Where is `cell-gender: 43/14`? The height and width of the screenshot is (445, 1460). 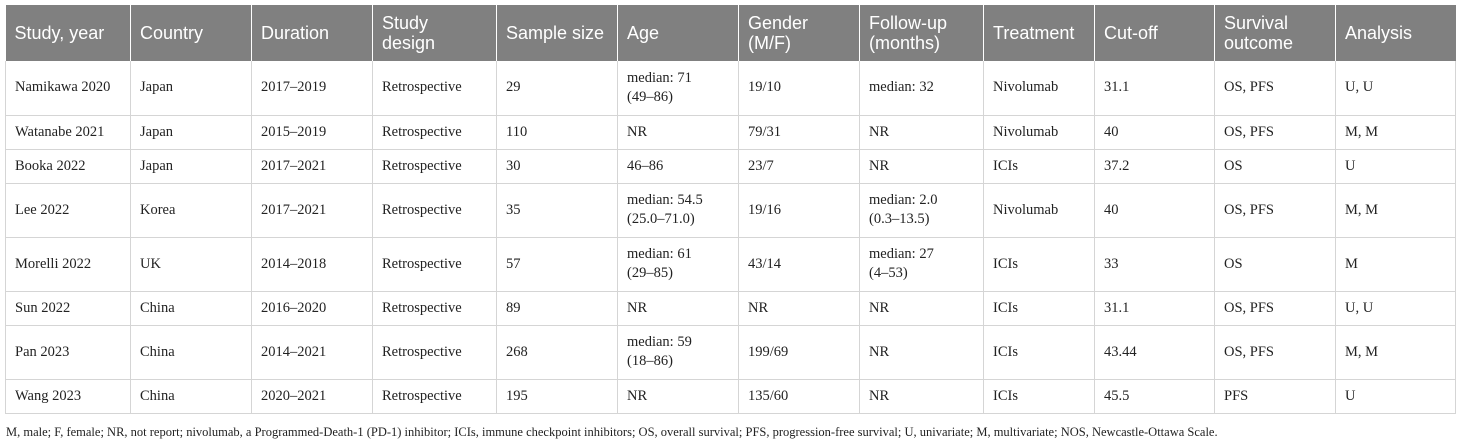
cell-gender: 43/14 is located at coordinates (799, 264).